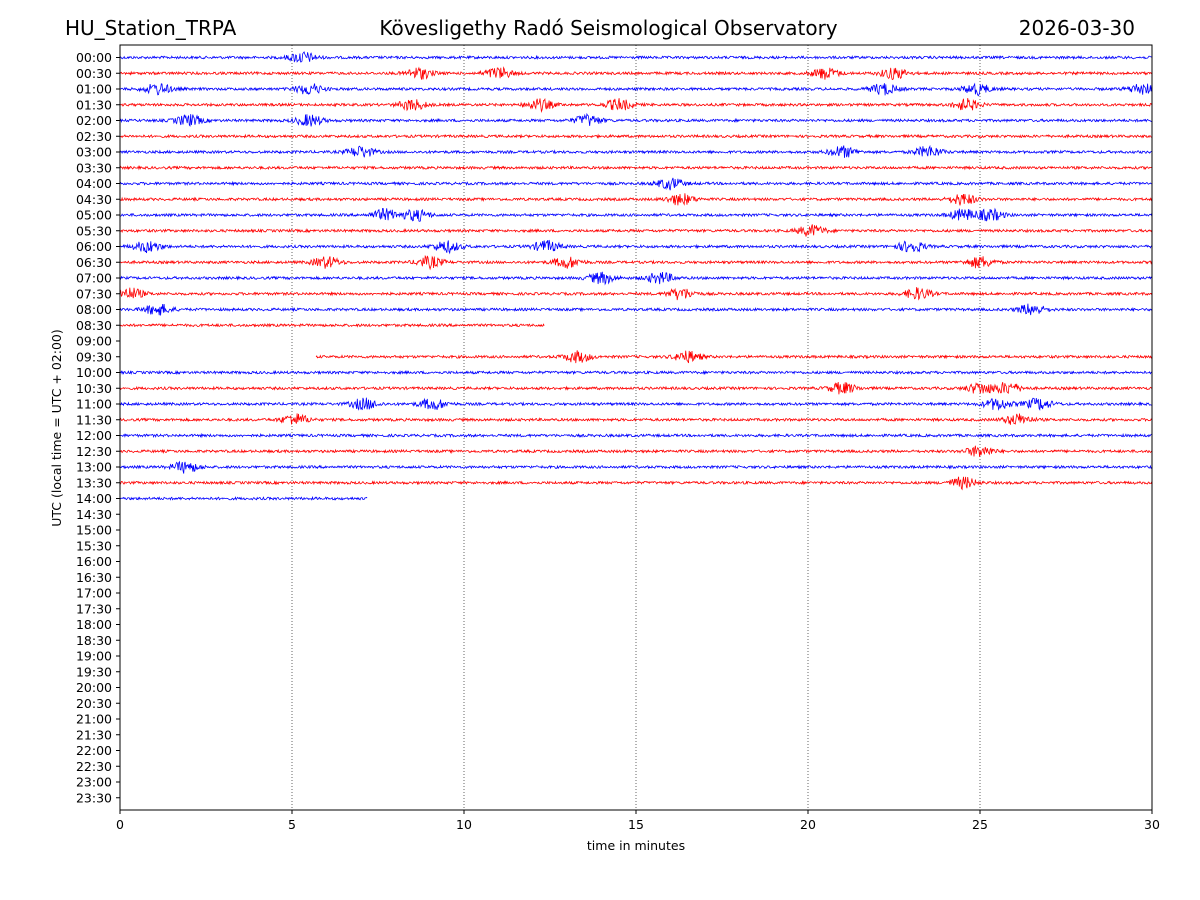 This screenshot has height=900, width=1200. Describe the element at coordinates (94, 734) in the screenshot. I see `y-tick-label: 21:30` at that location.